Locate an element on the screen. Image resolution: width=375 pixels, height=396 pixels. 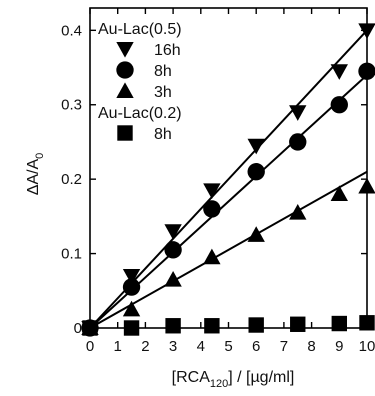
y-axis-label: ΔA/A0 is located at coordinates (35, 174).